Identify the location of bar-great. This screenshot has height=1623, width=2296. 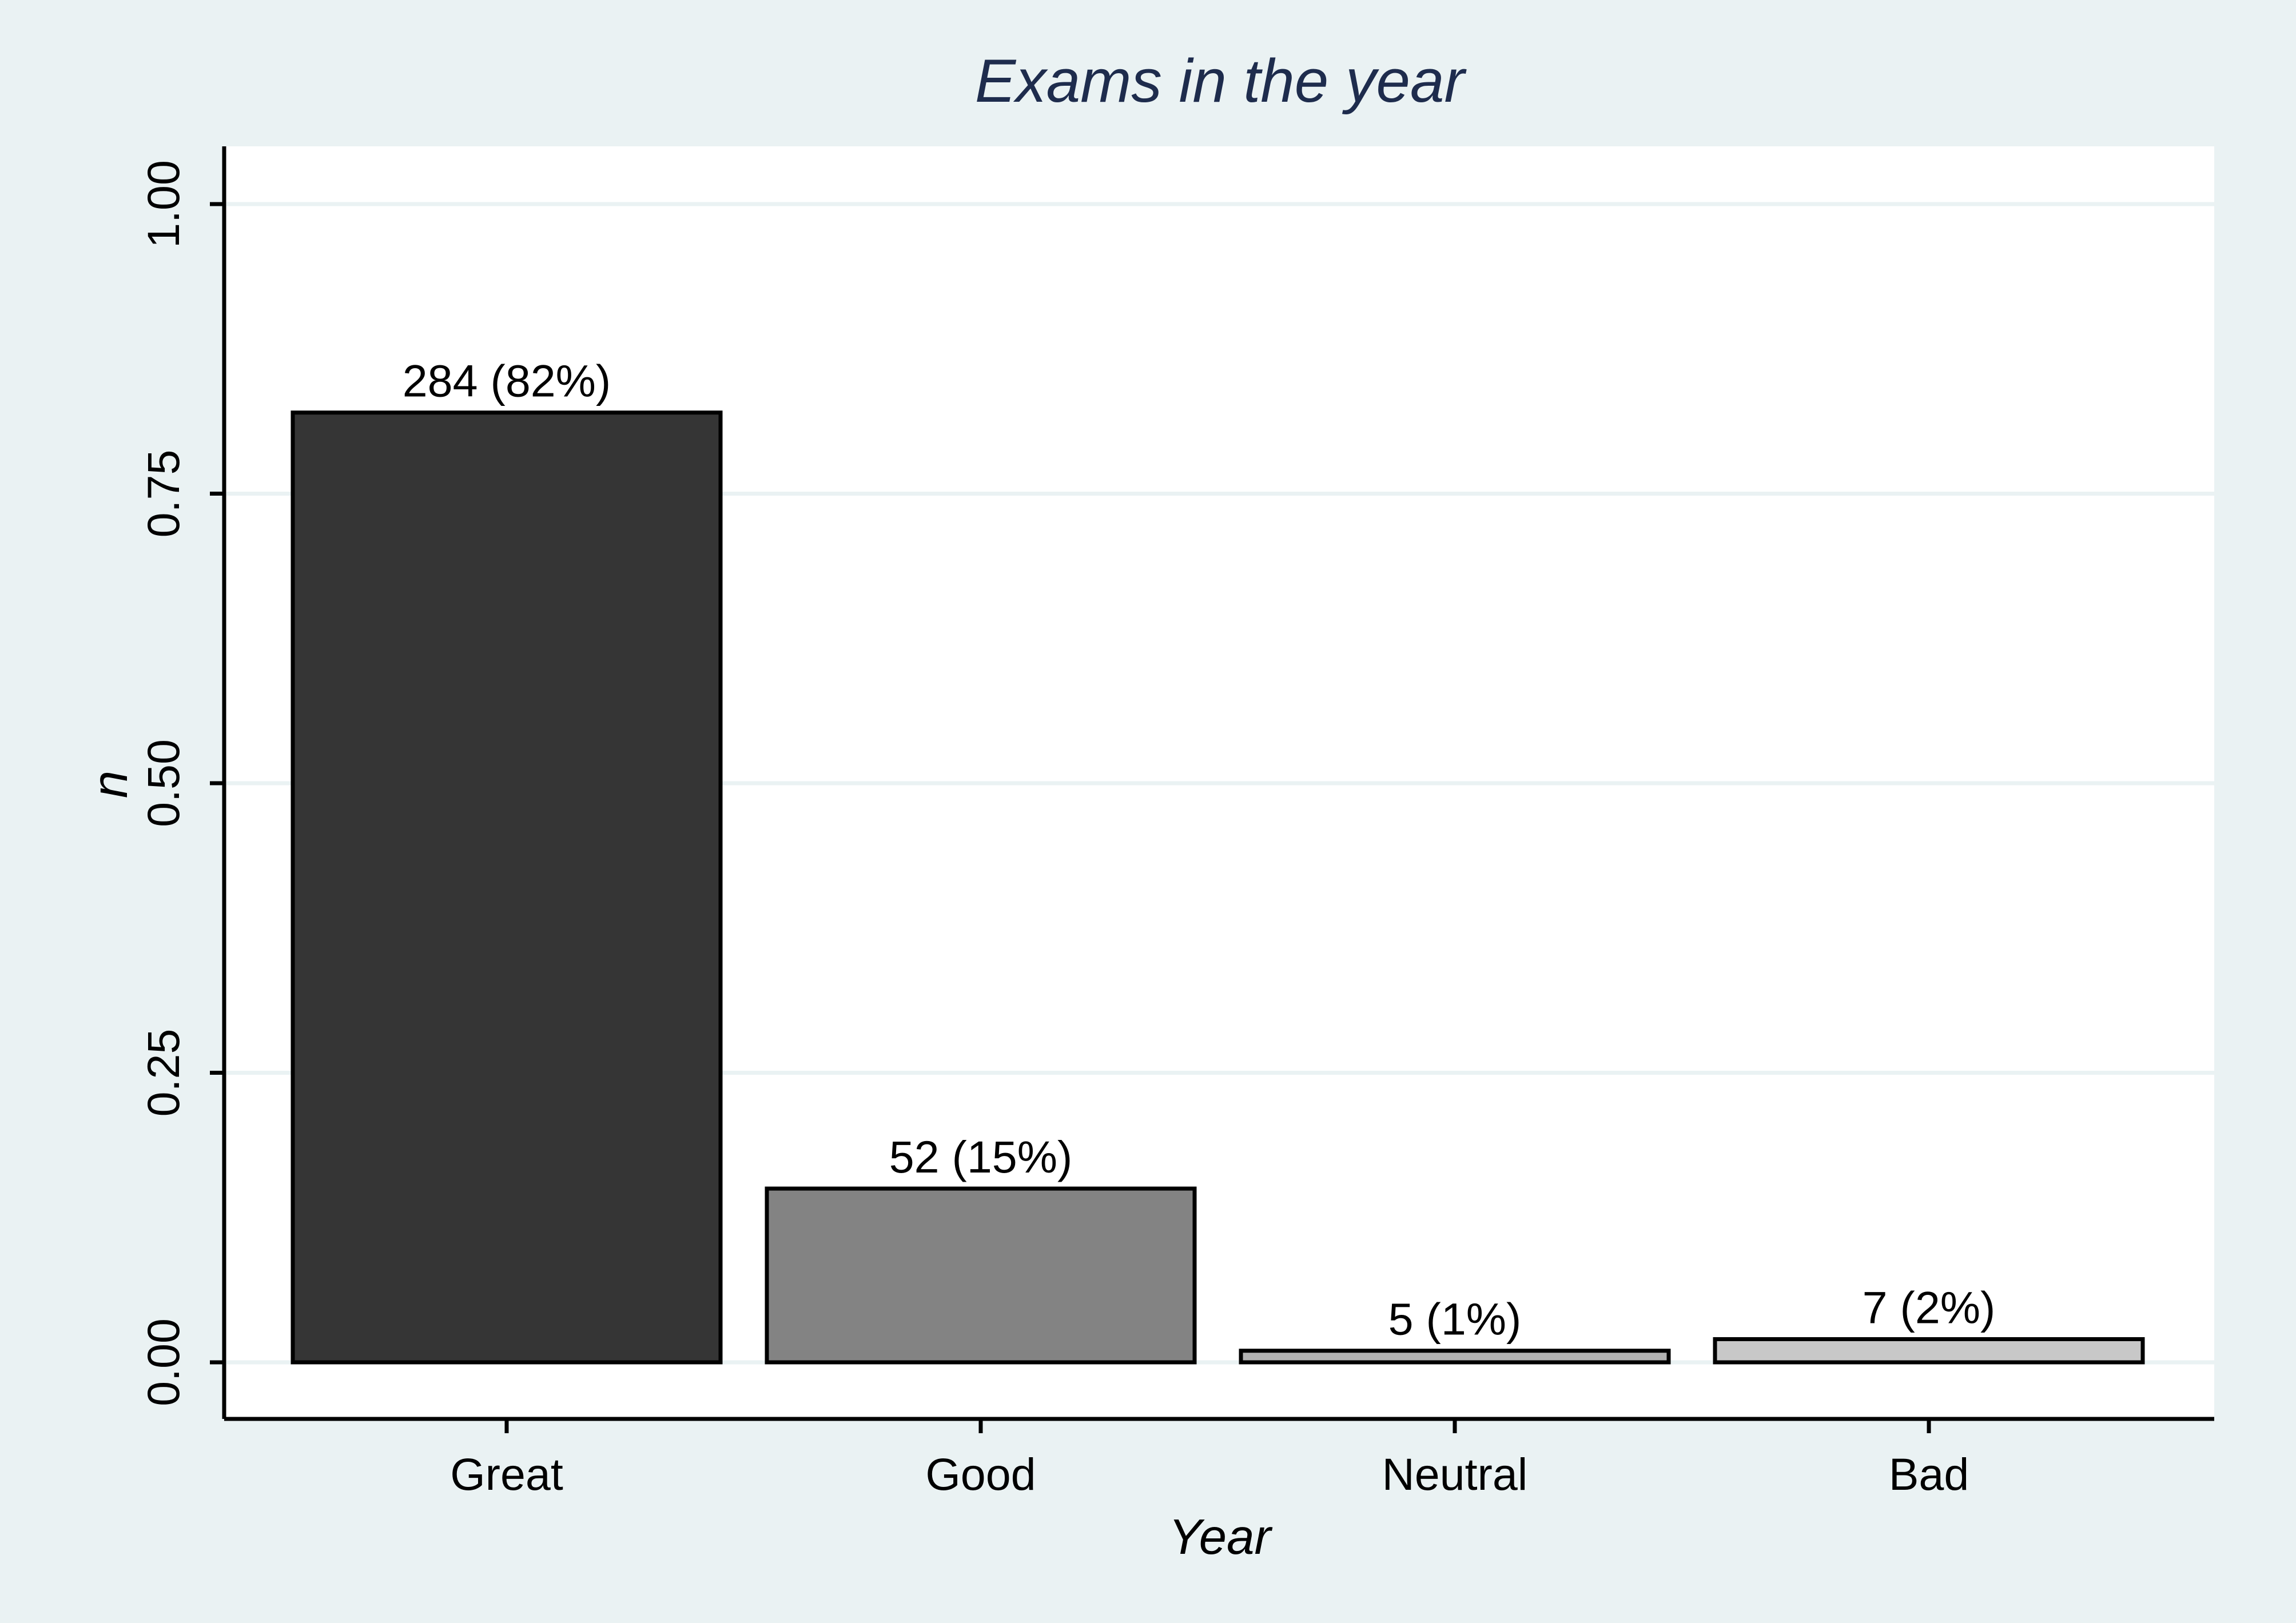
(507, 888).